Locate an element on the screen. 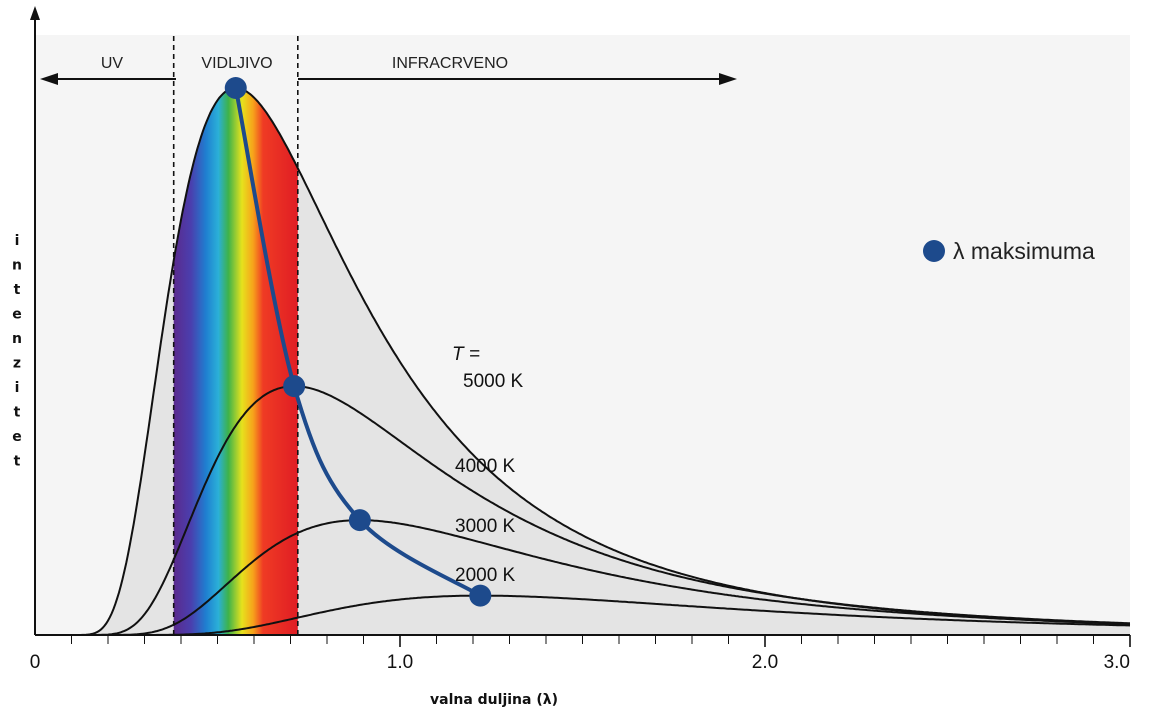 This screenshot has height=711, width=1149. x-tick-label: 0 is located at coordinates (35, 662).